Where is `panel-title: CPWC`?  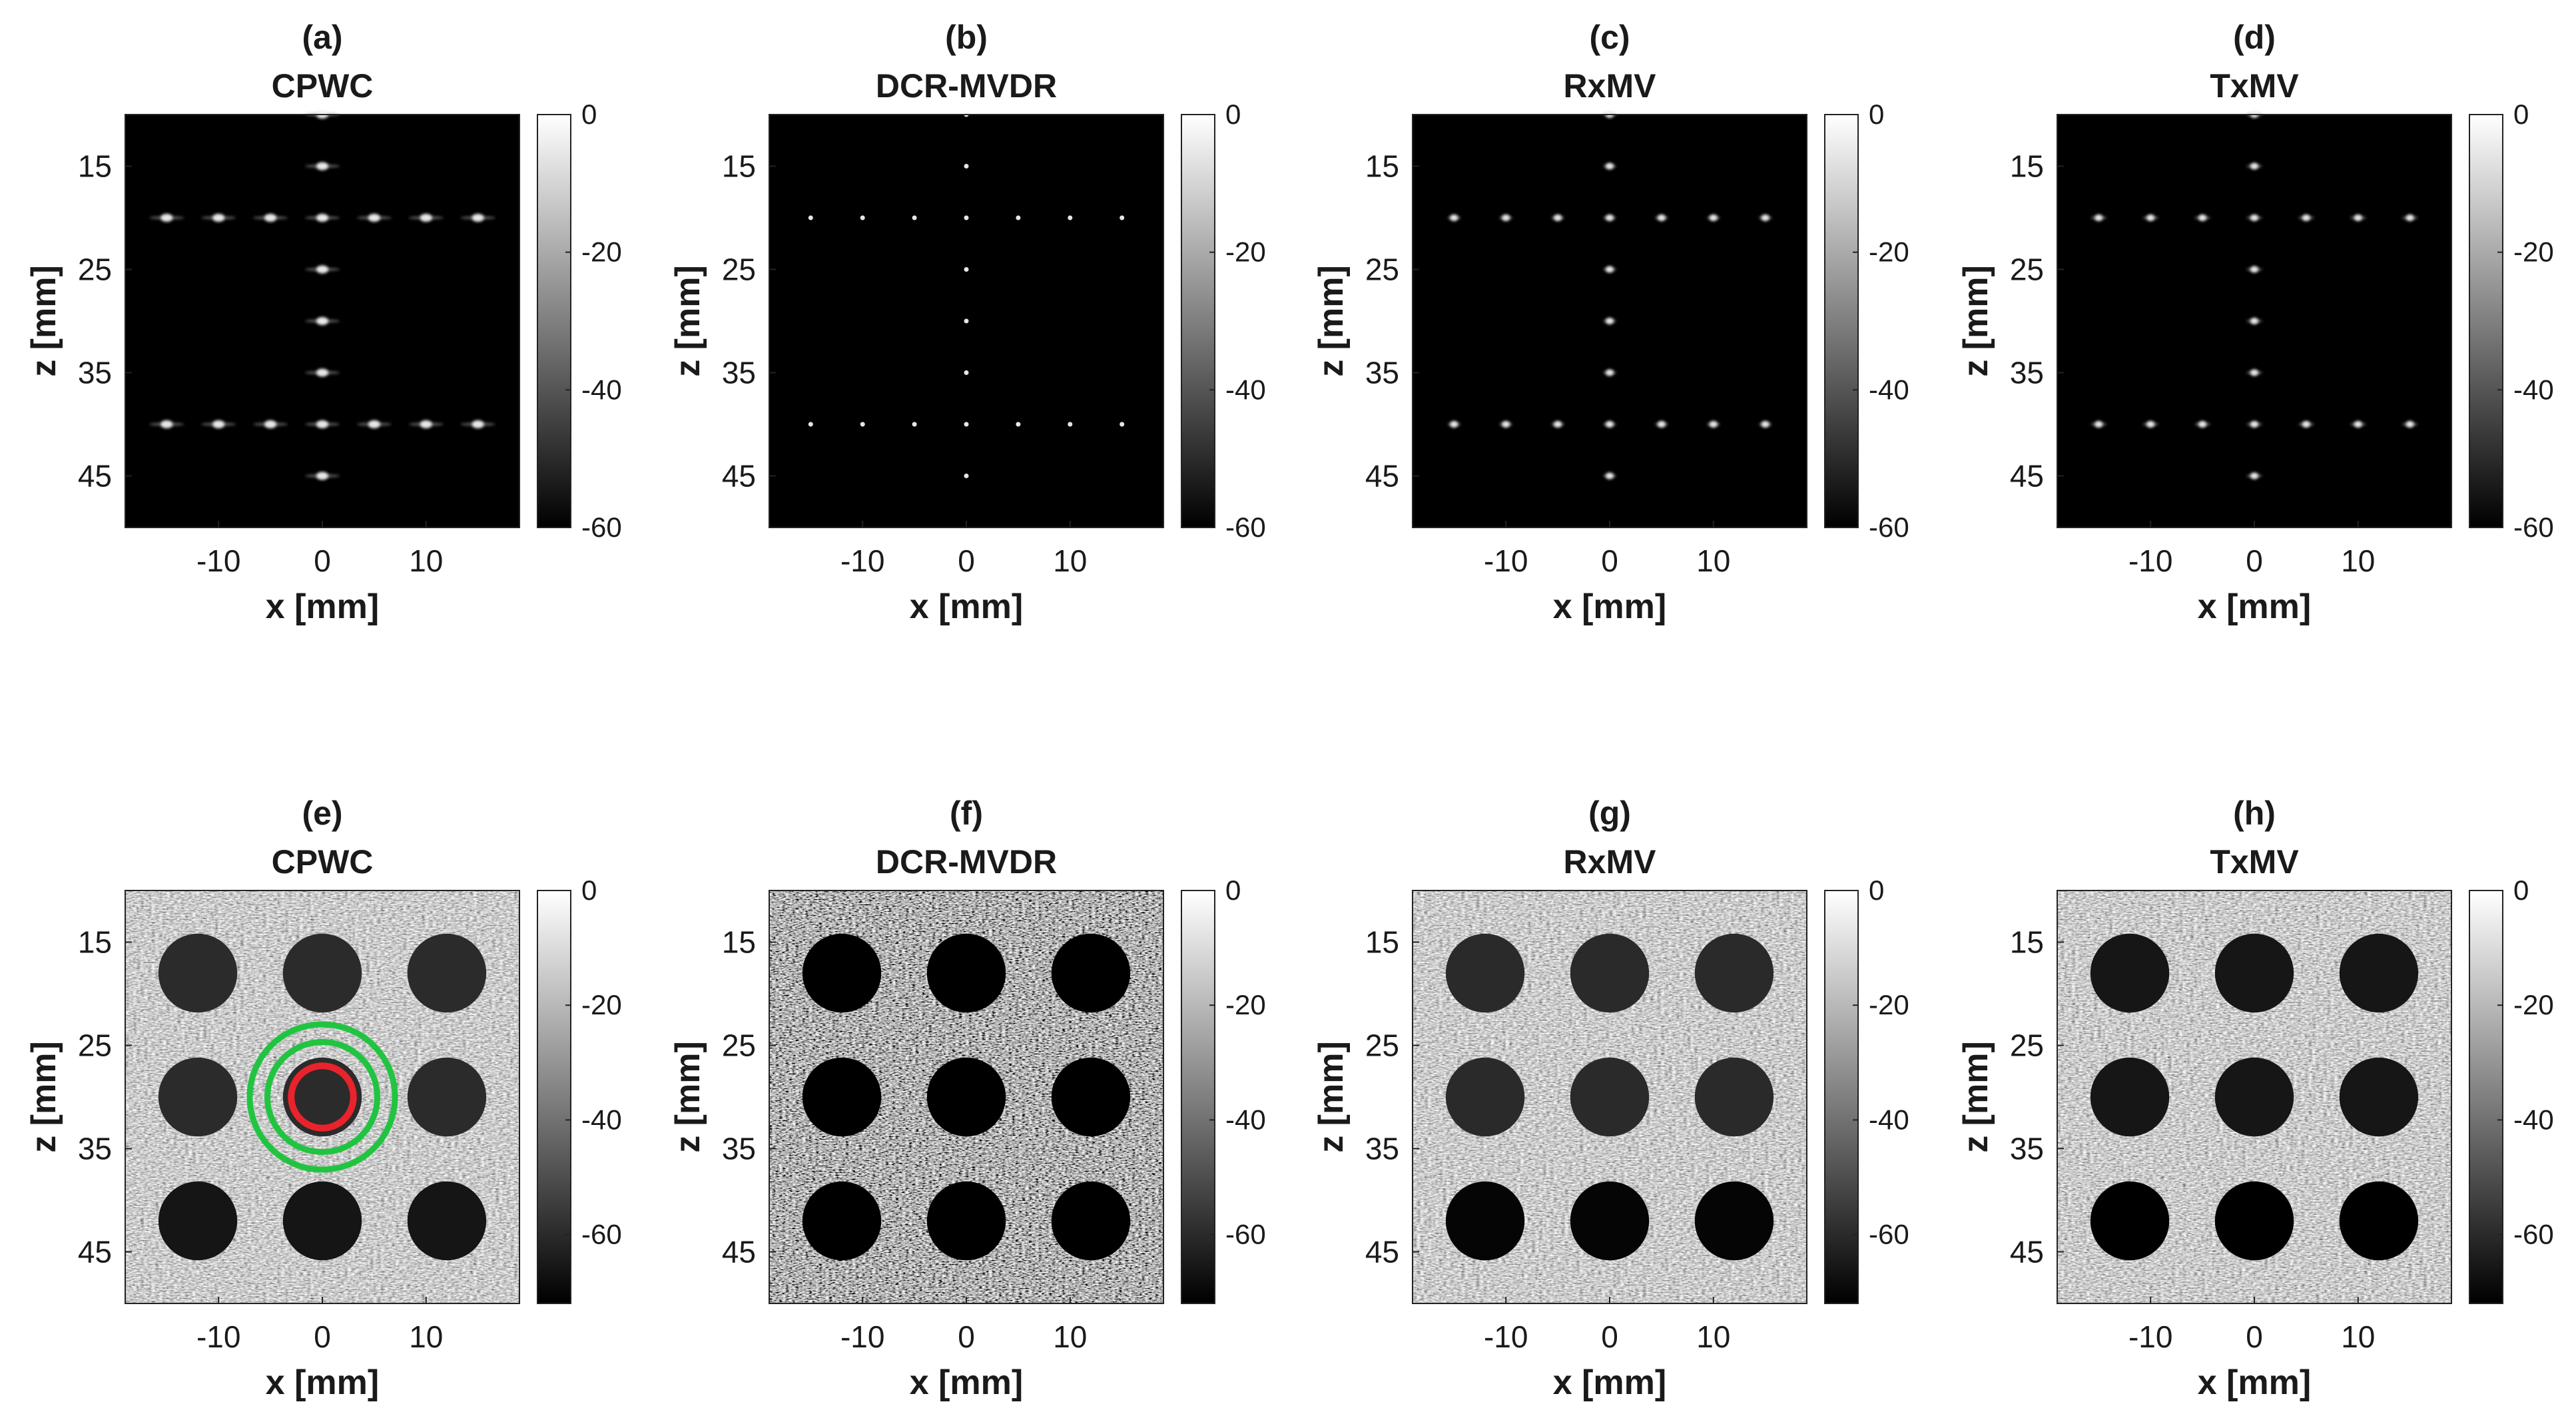
panel-title: CPWC is located at coordinates (323, 86).